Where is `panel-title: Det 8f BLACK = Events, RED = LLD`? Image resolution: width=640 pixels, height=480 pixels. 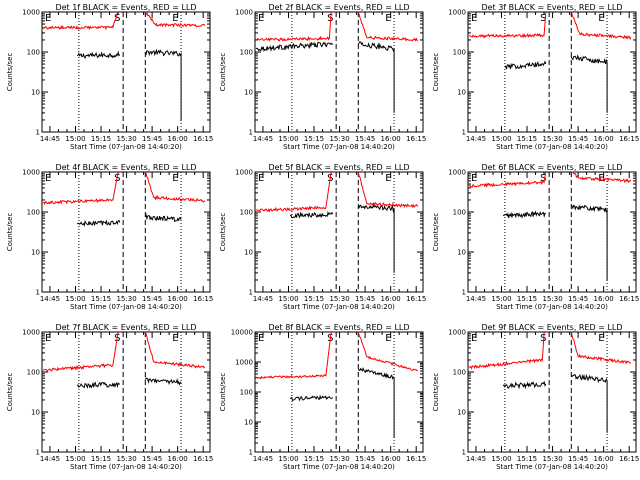
panel-title: Det 8f BLACK = Events, RED = LLD is located at coordinates (338, 327).